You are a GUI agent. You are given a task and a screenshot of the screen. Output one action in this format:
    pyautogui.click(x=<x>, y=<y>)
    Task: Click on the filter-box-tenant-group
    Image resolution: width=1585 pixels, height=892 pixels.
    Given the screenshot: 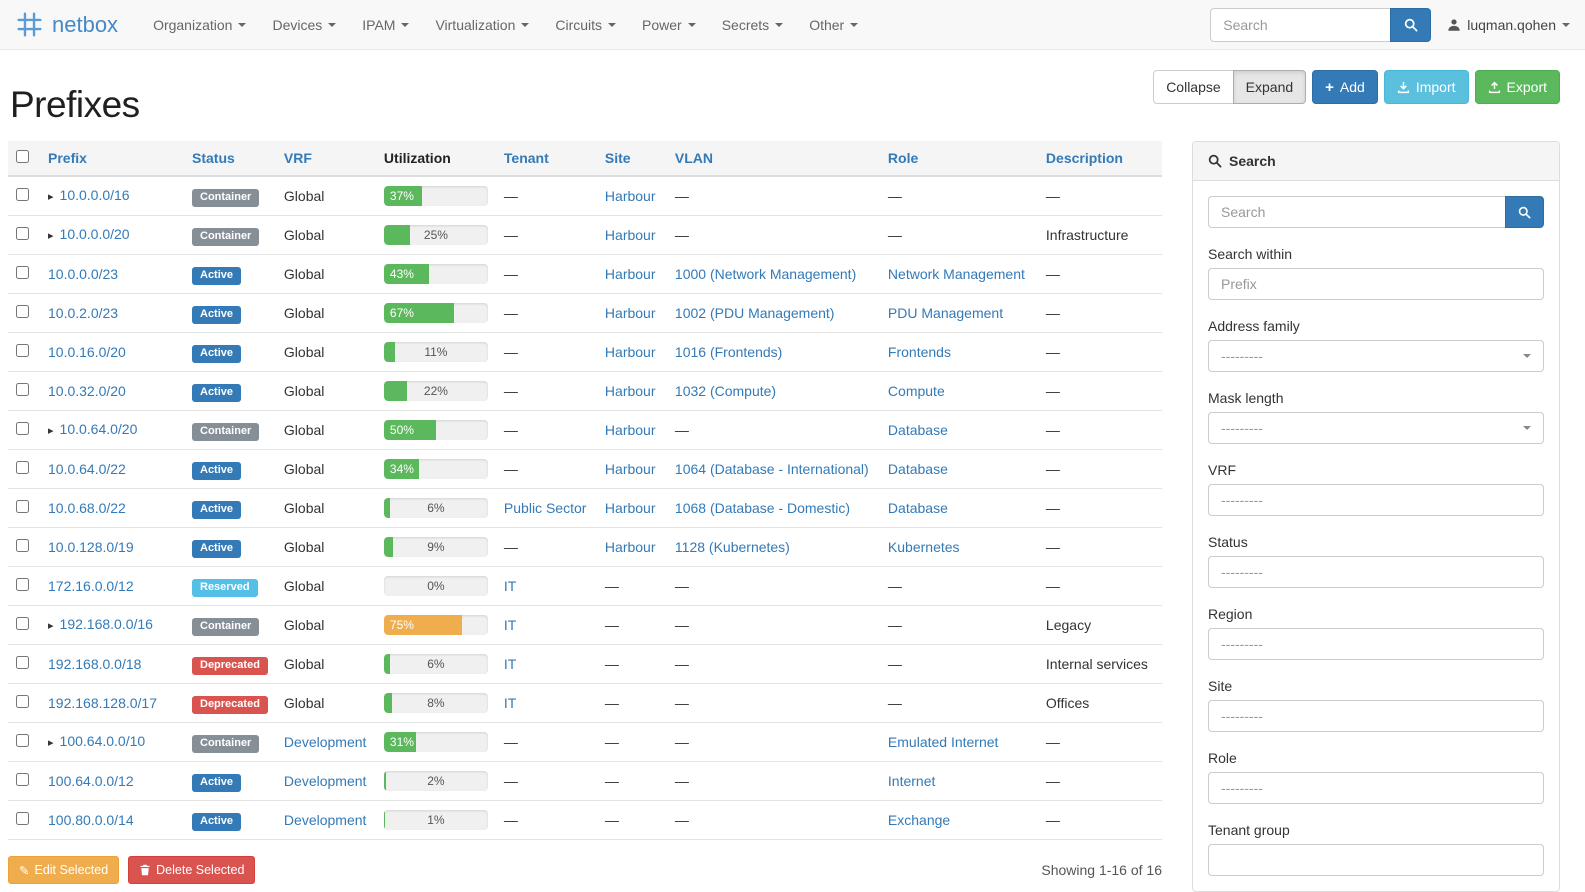 What is the action you would take?
    pyautogui.click(x=1376, y=860)
    